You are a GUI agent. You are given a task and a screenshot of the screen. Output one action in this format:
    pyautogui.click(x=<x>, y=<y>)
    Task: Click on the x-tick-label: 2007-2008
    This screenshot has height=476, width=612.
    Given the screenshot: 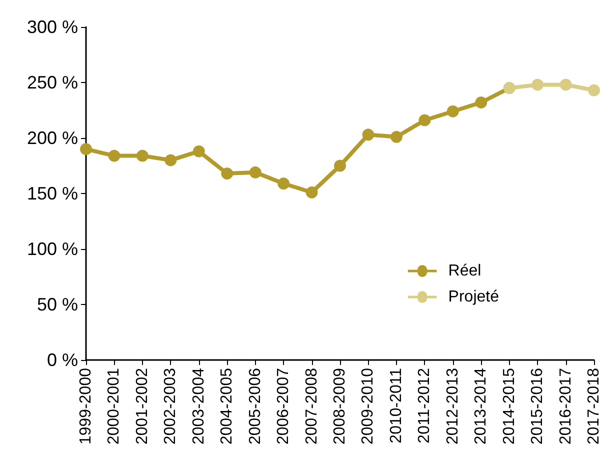 What is the action you would take?
    pyautogui.click(x=311, y=406)
    